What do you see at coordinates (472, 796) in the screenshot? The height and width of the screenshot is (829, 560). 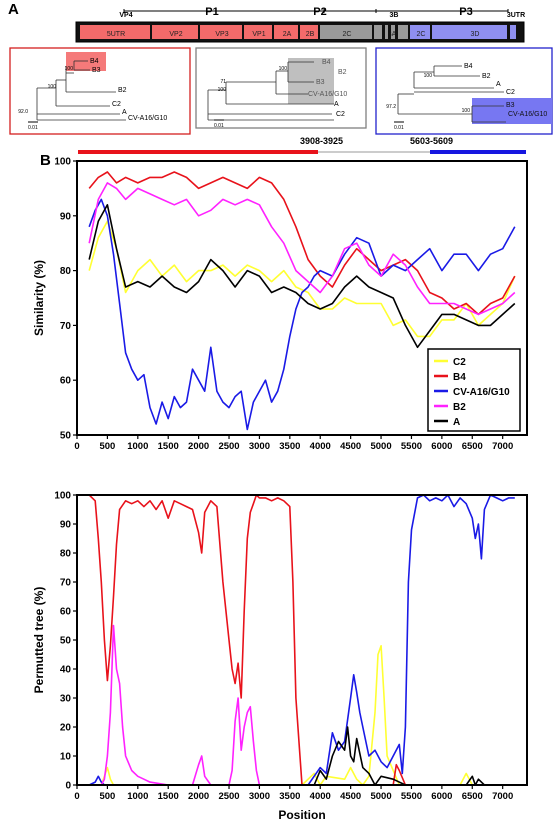 I see `x-tick-label: 6500` at bounding box center [472, 796].